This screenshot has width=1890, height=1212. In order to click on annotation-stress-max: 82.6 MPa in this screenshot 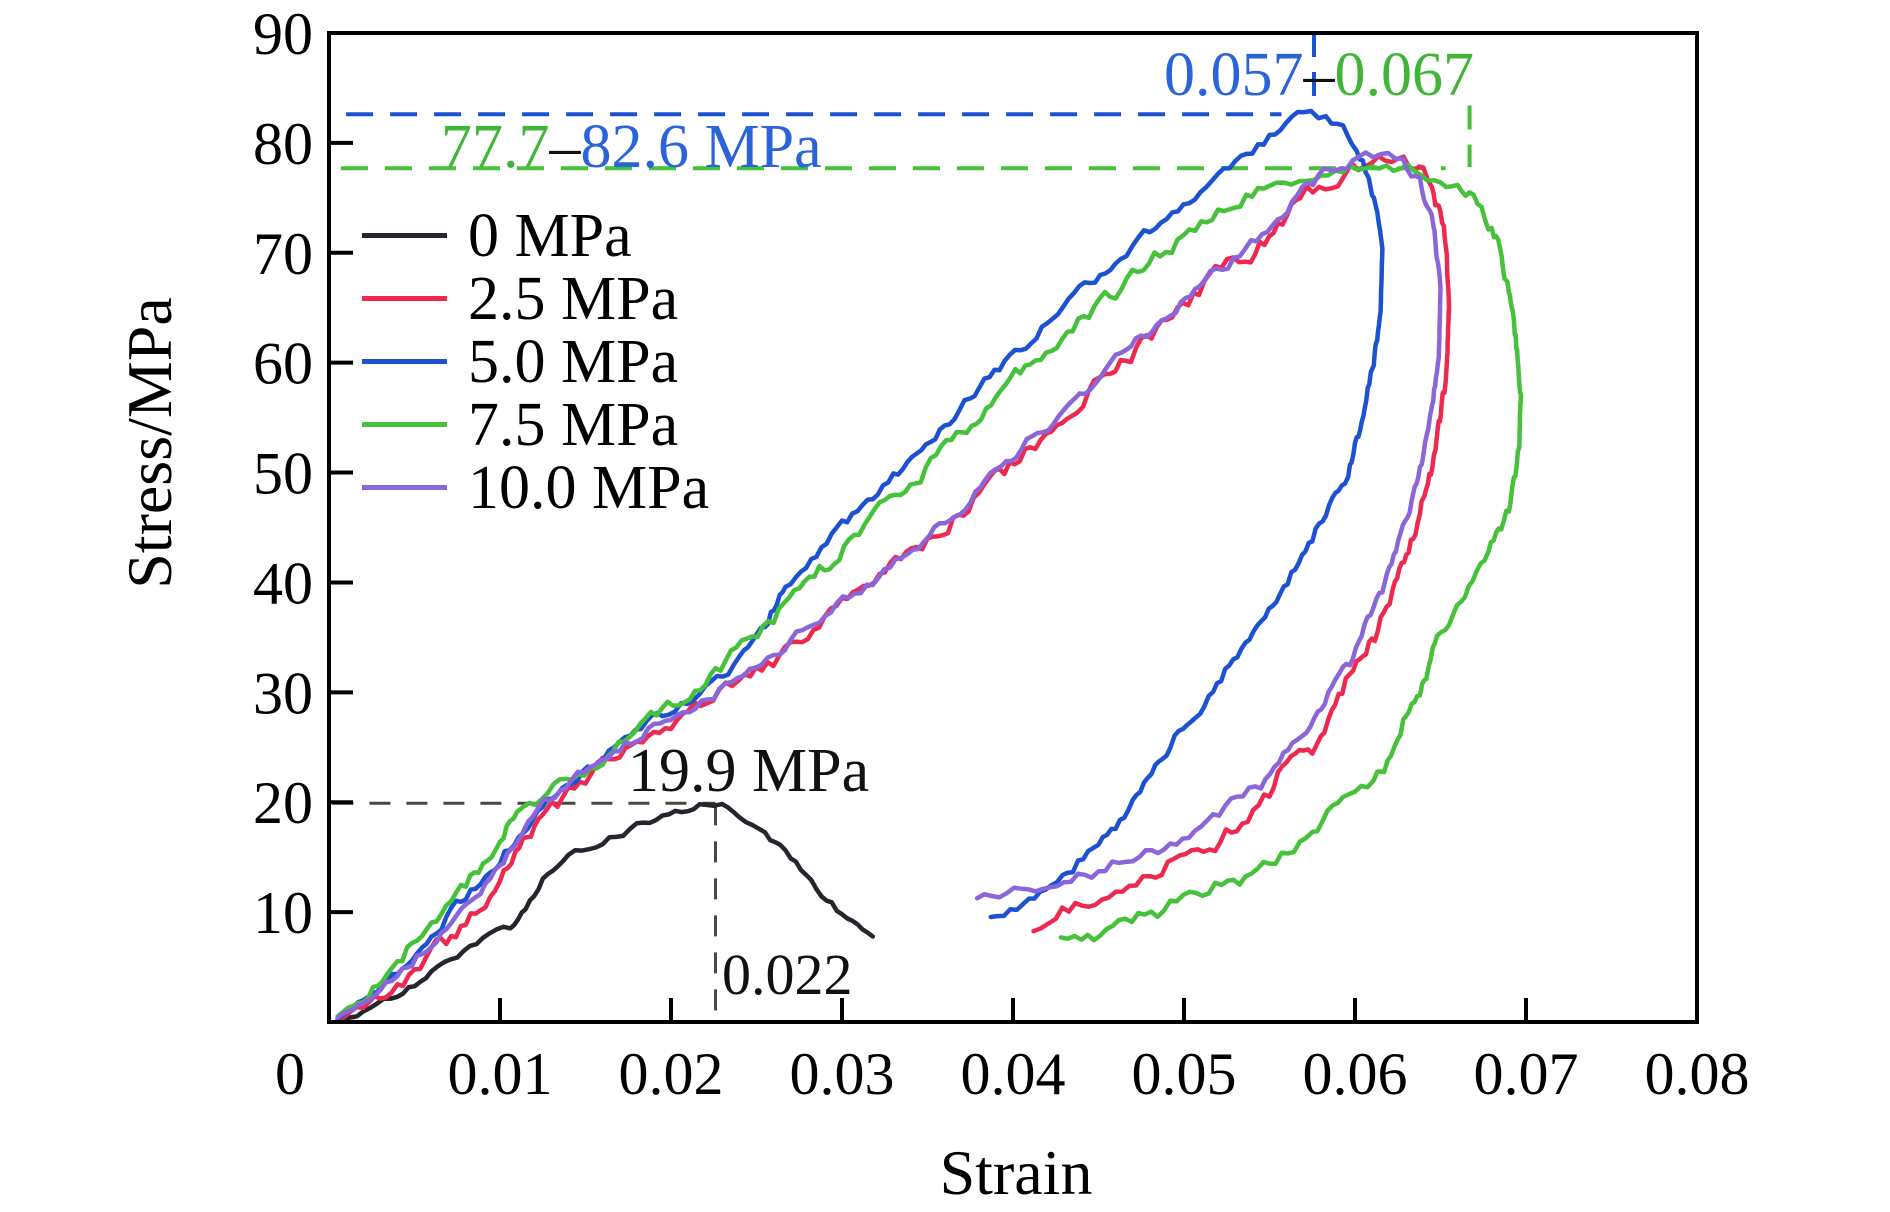, I will do `click(701, 147)`.